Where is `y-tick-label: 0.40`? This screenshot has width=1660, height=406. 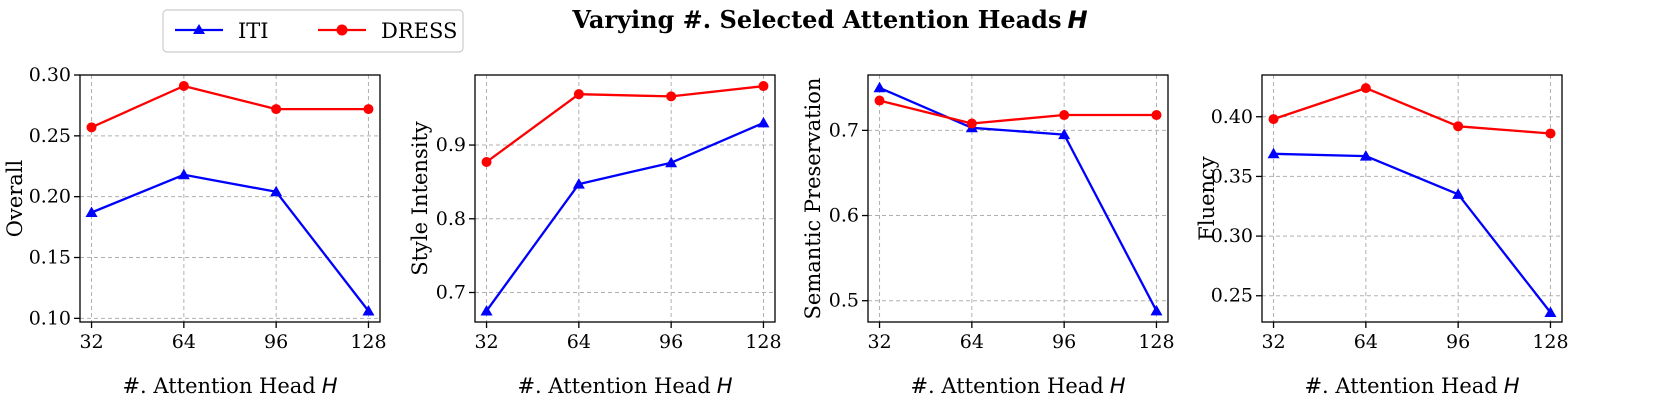
y-tick-label: 0.40 is located at coordinates (1232, 117).